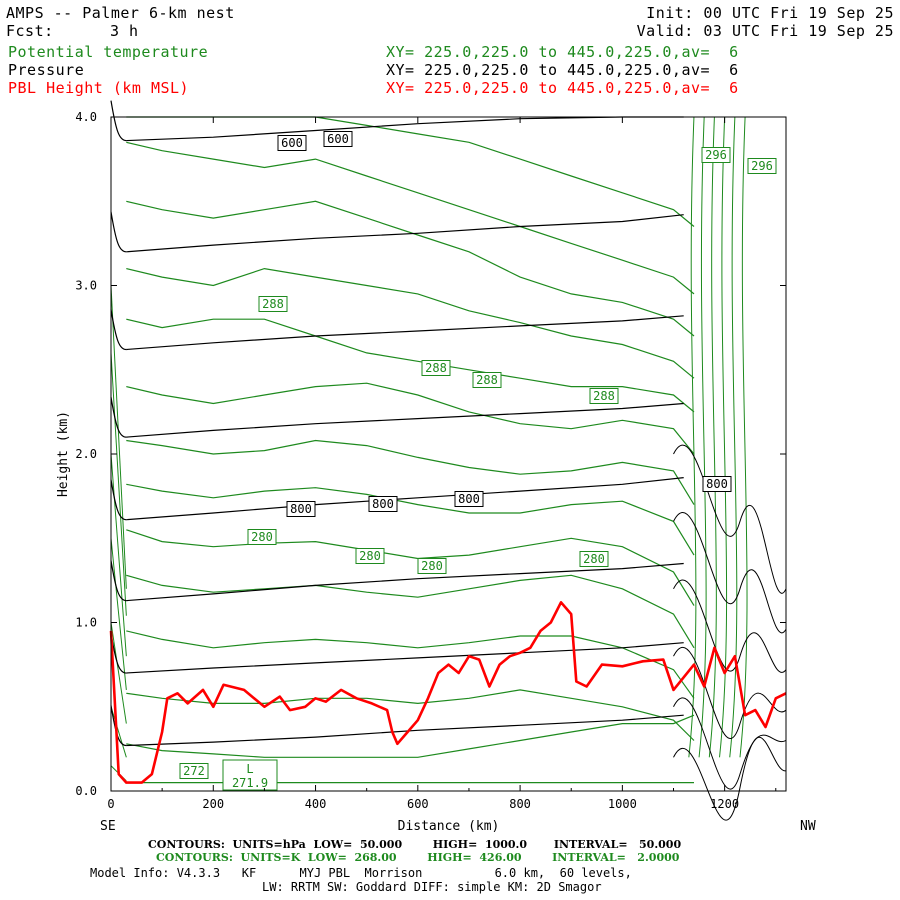 The width and height of the screenshot is (900, 900). What do you see at coordinates (30, 31) in the screenshot?
I see `forecast-label: Fcst:` at bounding box center [30, 31].